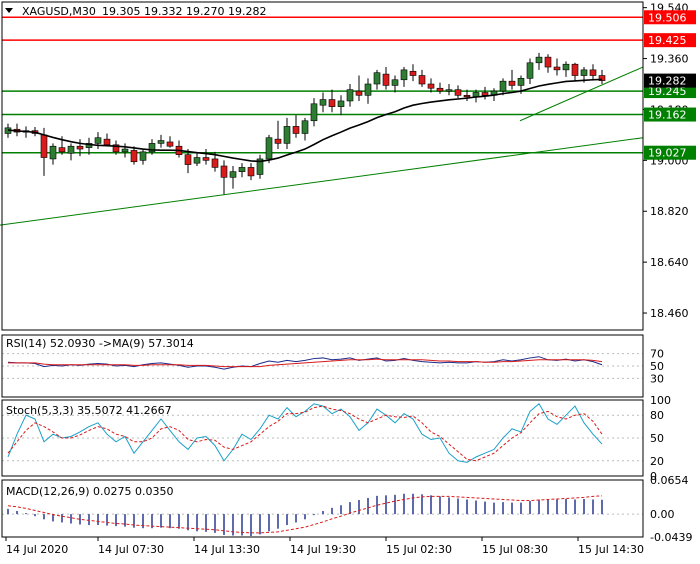 The image size is (700, 564). What do you see at coordinates (131, 549) in the screenshot?
I see `time-axis-label: 14 Jul 07:30` at bounding box center [131, 549].